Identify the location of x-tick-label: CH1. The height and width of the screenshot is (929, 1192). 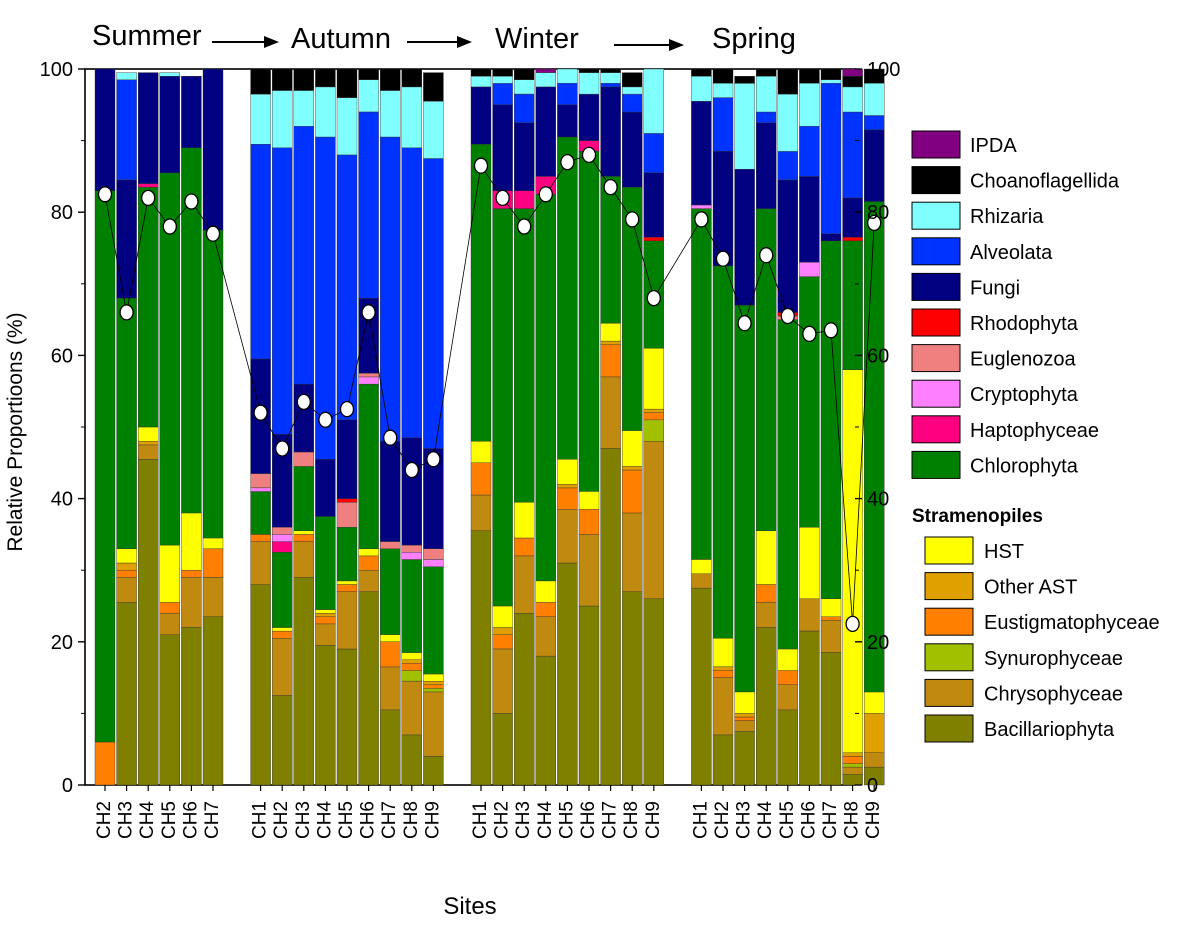
(700, 820).